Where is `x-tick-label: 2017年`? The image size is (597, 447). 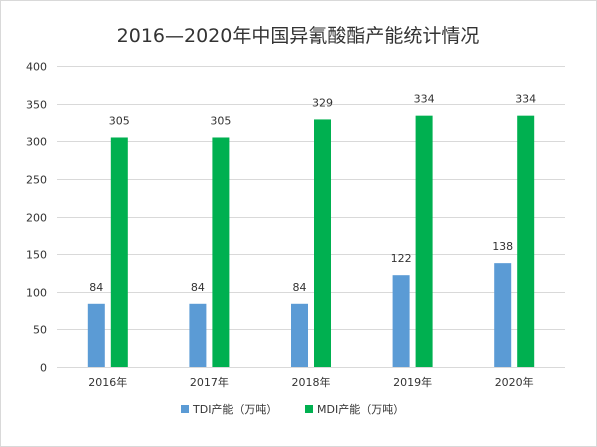
x-tick-label: 2017年 is located at coordinates (209, 382).